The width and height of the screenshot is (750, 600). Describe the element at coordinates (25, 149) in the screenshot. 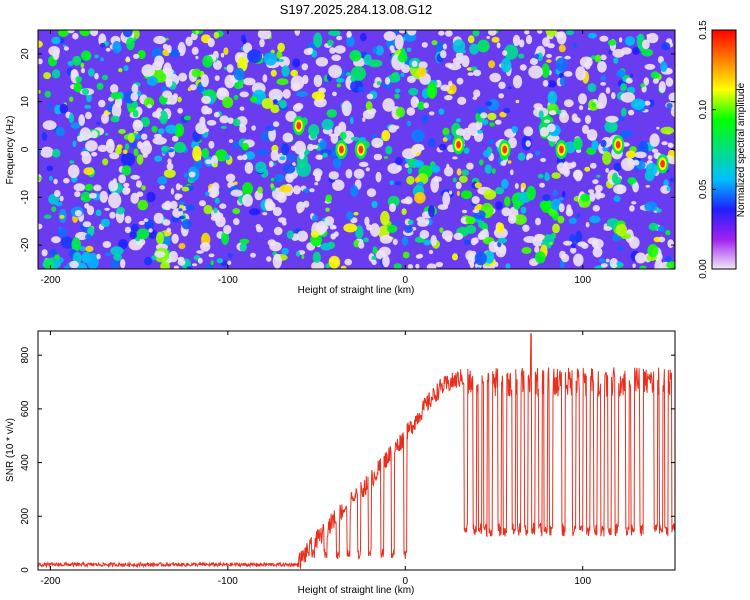

I see `y-tick-label: 0` at that location.